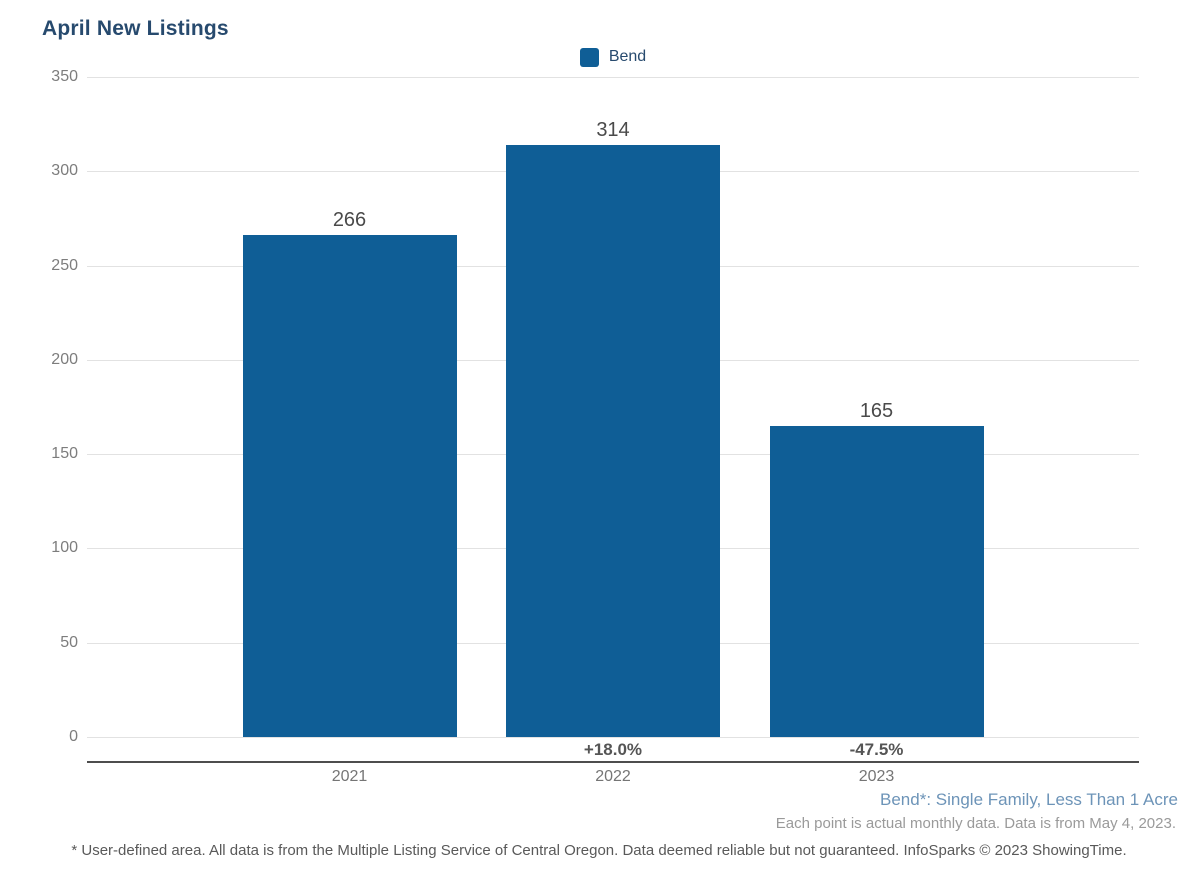  I want to click on x-axis-line, so click(613, 762).